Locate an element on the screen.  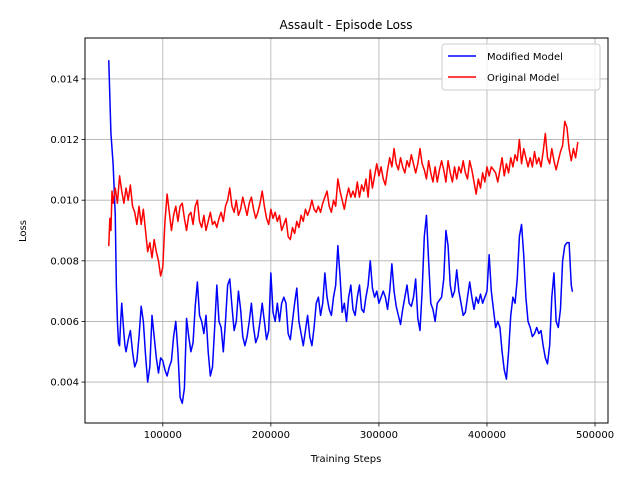
legend-label-modified-model: Modified Model is located at coordinates (525, 57).